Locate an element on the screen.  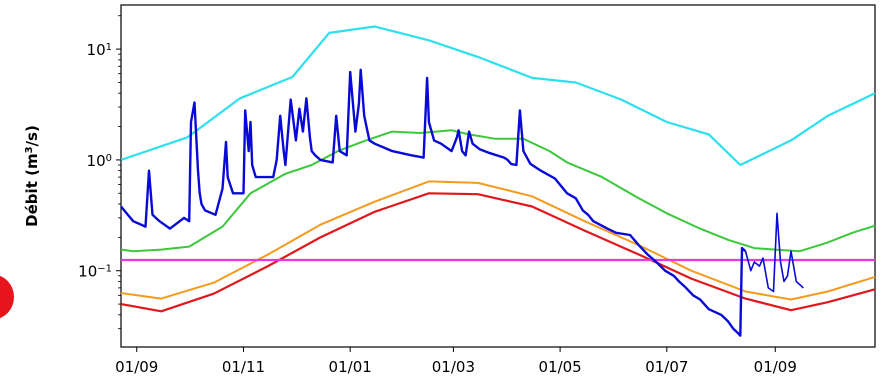
x-tick-label: 01/07 is located at coordinates (666, 367).